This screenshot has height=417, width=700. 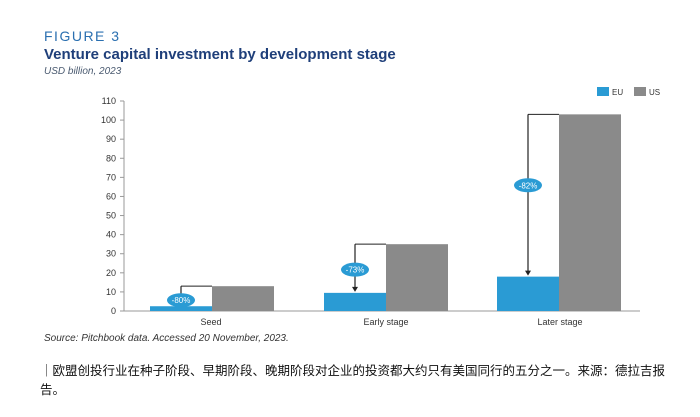 What do you see at coordinates (111, 254) in the screenshot?
I see `y-tick-label: 30` at bounding box center [111, 254].